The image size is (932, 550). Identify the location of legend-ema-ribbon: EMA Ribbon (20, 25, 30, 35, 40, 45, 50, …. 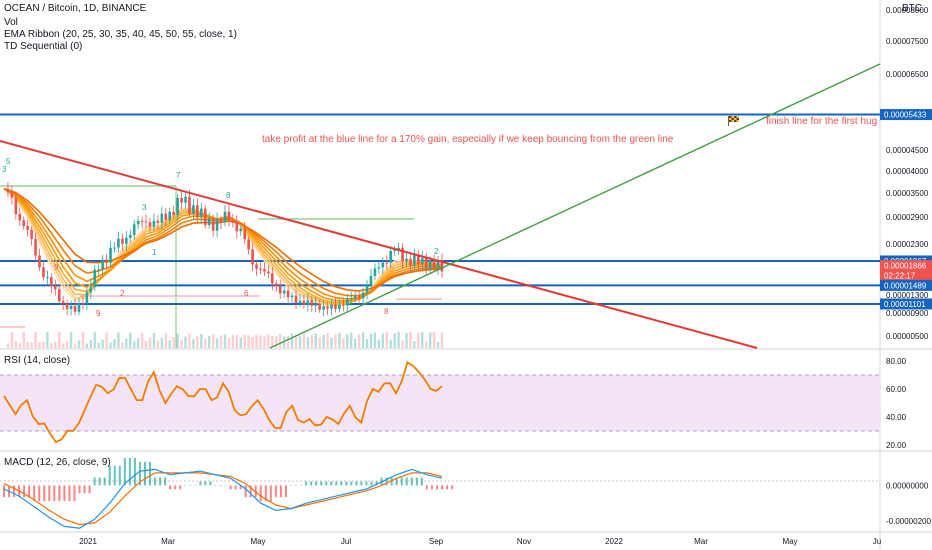
(120, 34).